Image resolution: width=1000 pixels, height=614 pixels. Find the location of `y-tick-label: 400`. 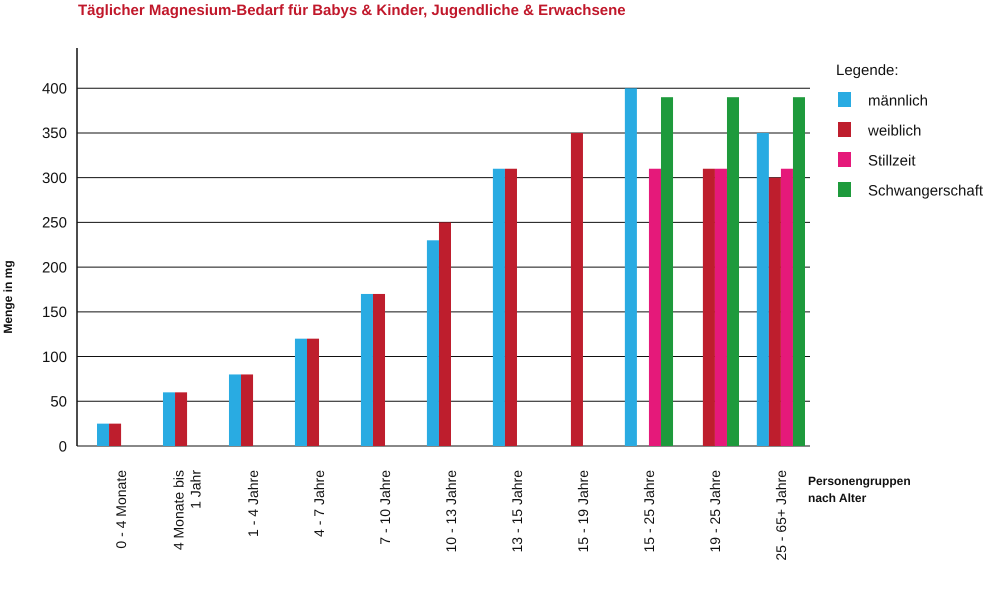

y-tick-label: 400 is located at coordinates (54, 89).